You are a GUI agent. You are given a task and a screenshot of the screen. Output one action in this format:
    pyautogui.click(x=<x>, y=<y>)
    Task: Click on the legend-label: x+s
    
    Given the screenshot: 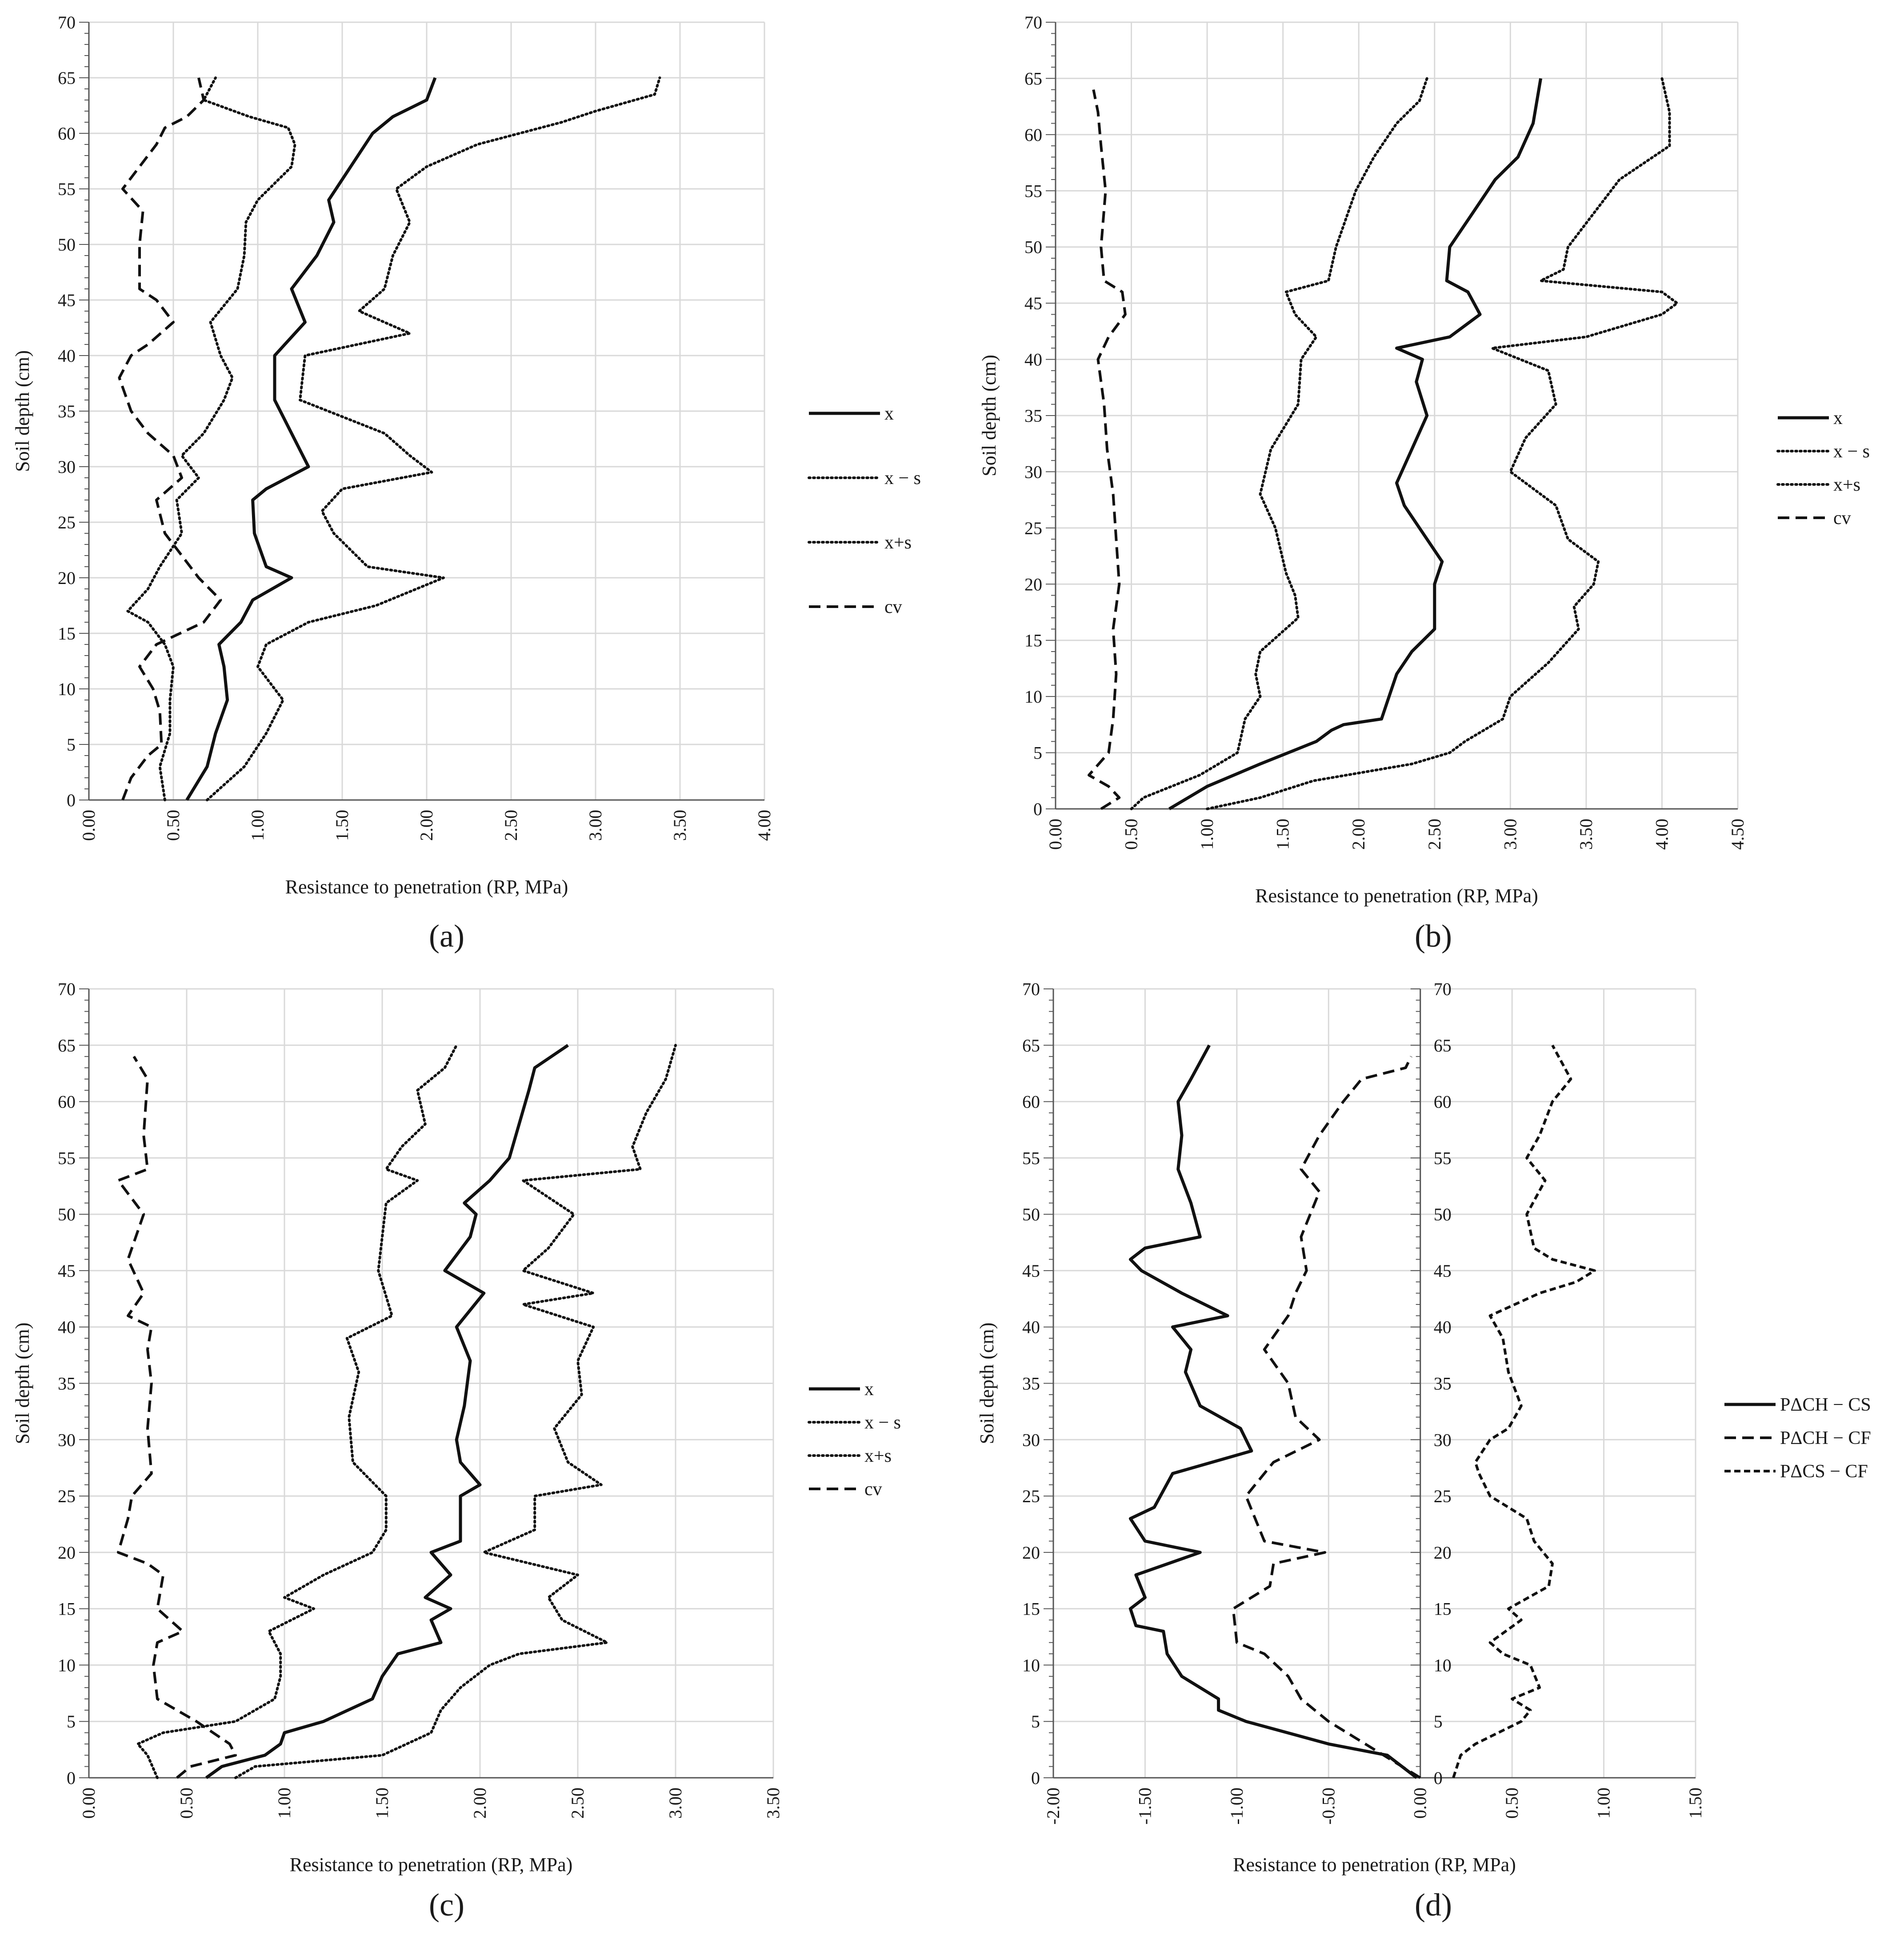 What is the action you would take?
    pyautogui.click(x=878, y=1456)
    